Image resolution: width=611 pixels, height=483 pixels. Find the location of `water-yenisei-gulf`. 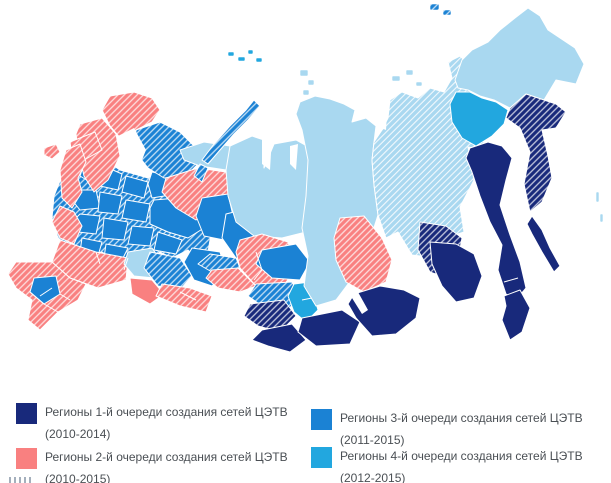

water-yenisei-gulf is located at coordinates (382, 113).